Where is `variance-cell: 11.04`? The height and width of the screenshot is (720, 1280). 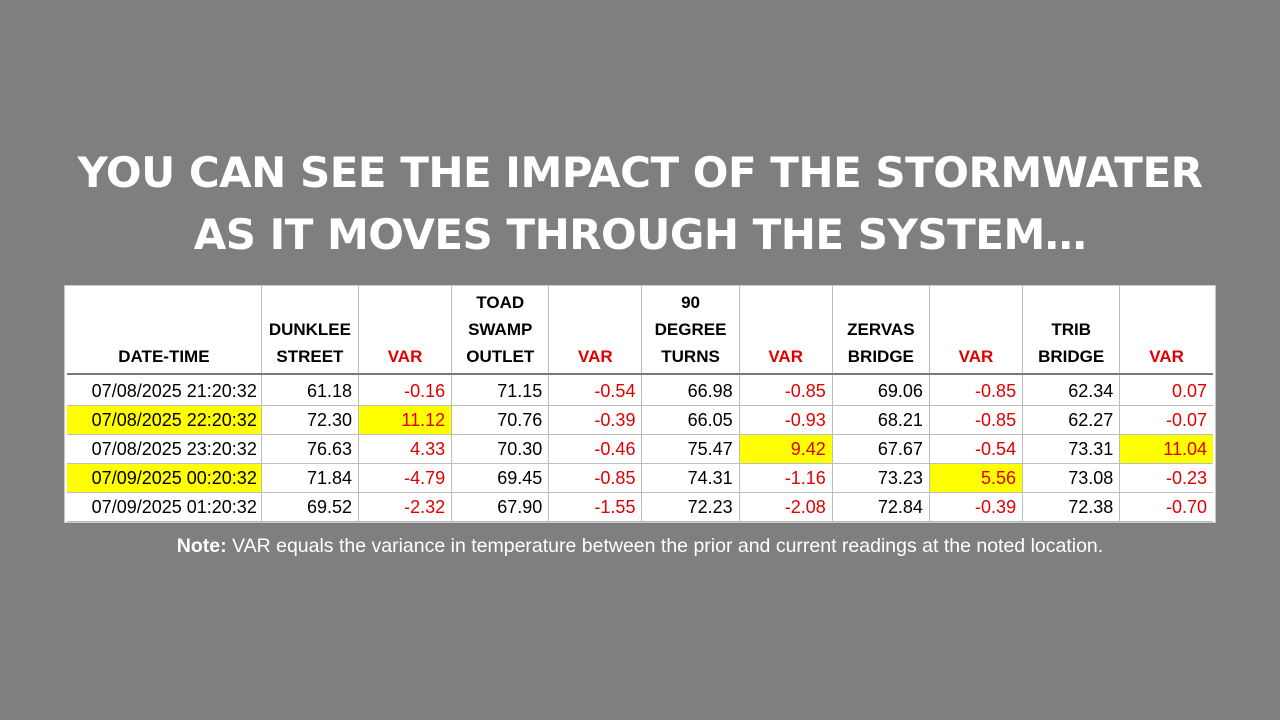
variance-cell: 11.04 is located at coordinates (1166, 449).